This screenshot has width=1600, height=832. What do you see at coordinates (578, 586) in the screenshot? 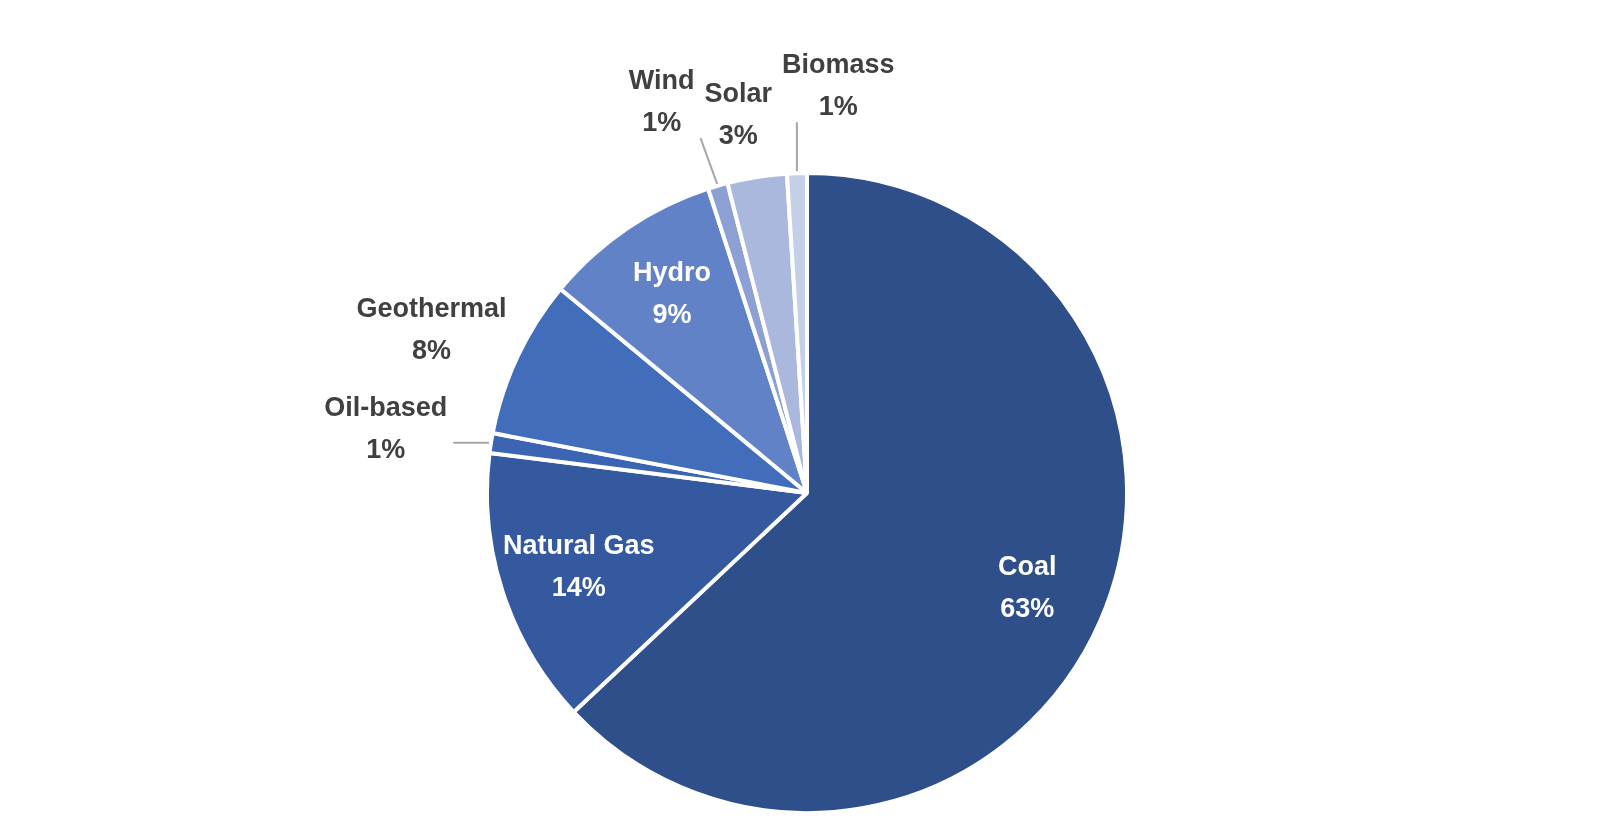
I see `data-label: 14%` at bounding box center [578, 586].